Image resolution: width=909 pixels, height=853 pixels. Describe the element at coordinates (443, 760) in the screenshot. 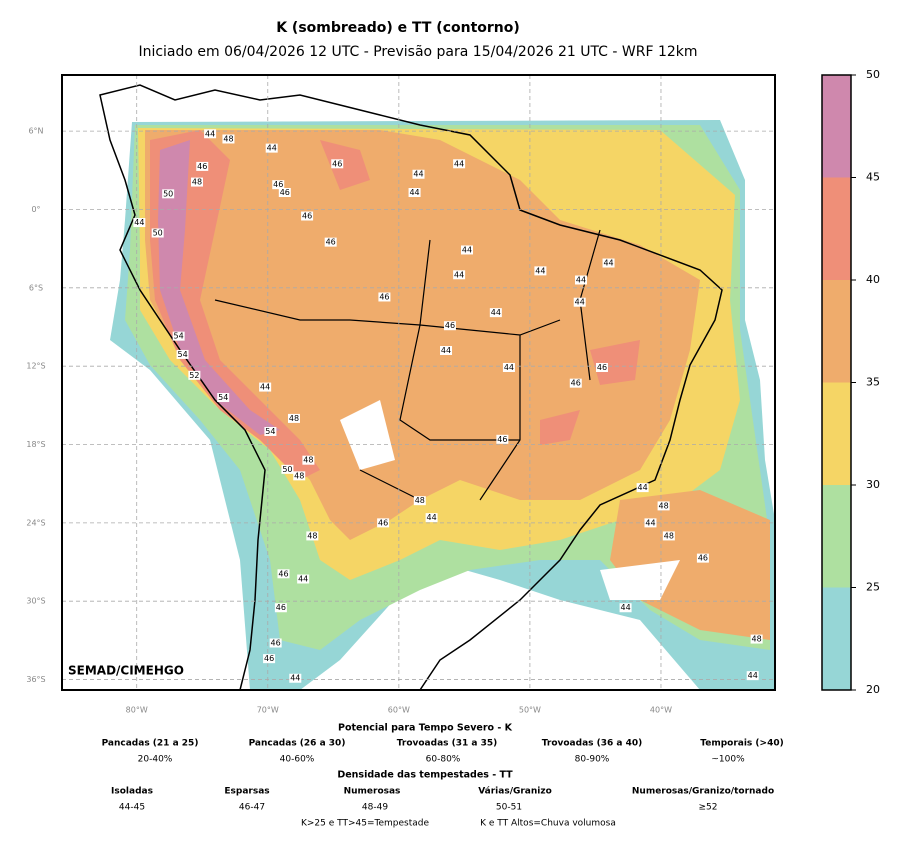

I see `legend-desc: 60-80%` at that location.